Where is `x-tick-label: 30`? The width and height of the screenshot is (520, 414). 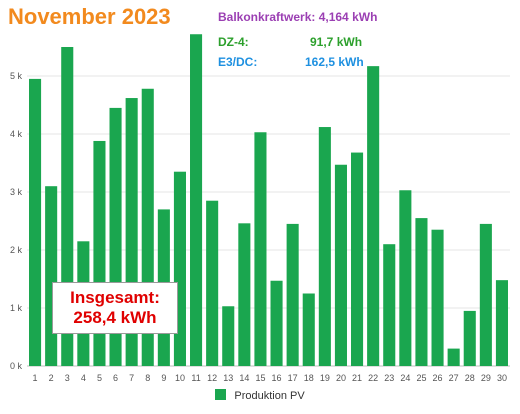 x-tick-label: 30 is located at coordinates (502, 378).